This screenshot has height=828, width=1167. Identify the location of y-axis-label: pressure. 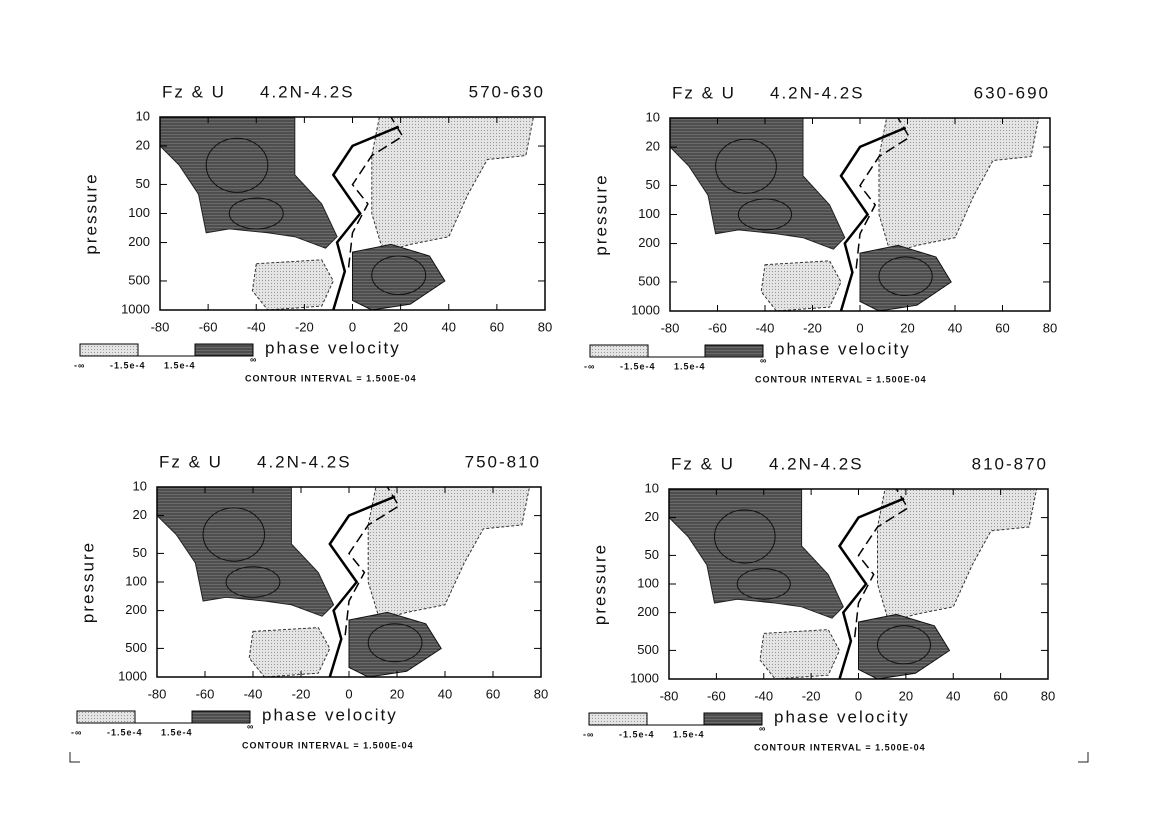
(599, 584).